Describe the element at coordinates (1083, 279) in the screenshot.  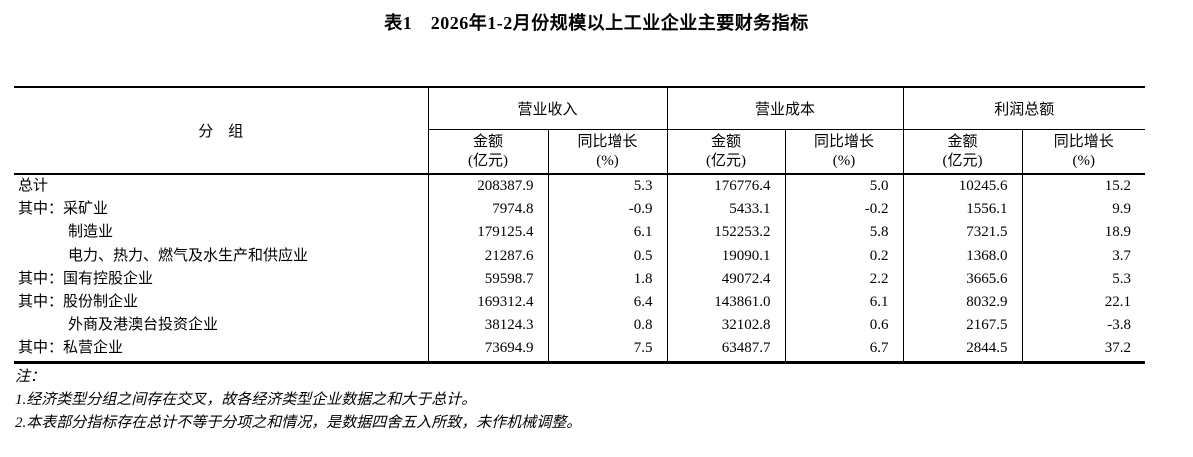
I see `profit-growth-cell: 5.3` at that location.